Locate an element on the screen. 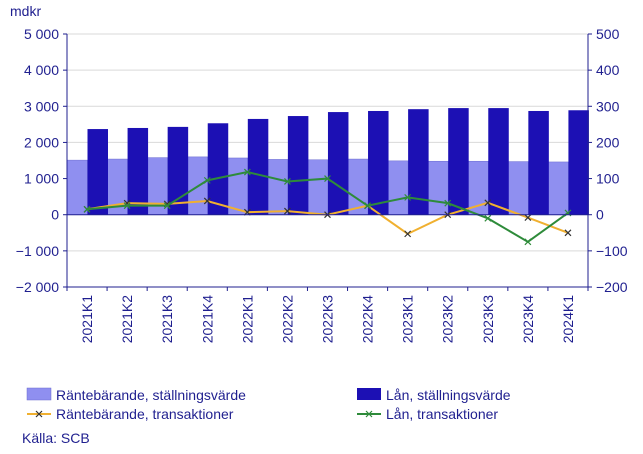 This screenshot has height=454, width=643. right-tick-label-6: 400 is located at coordinates (608, 70).